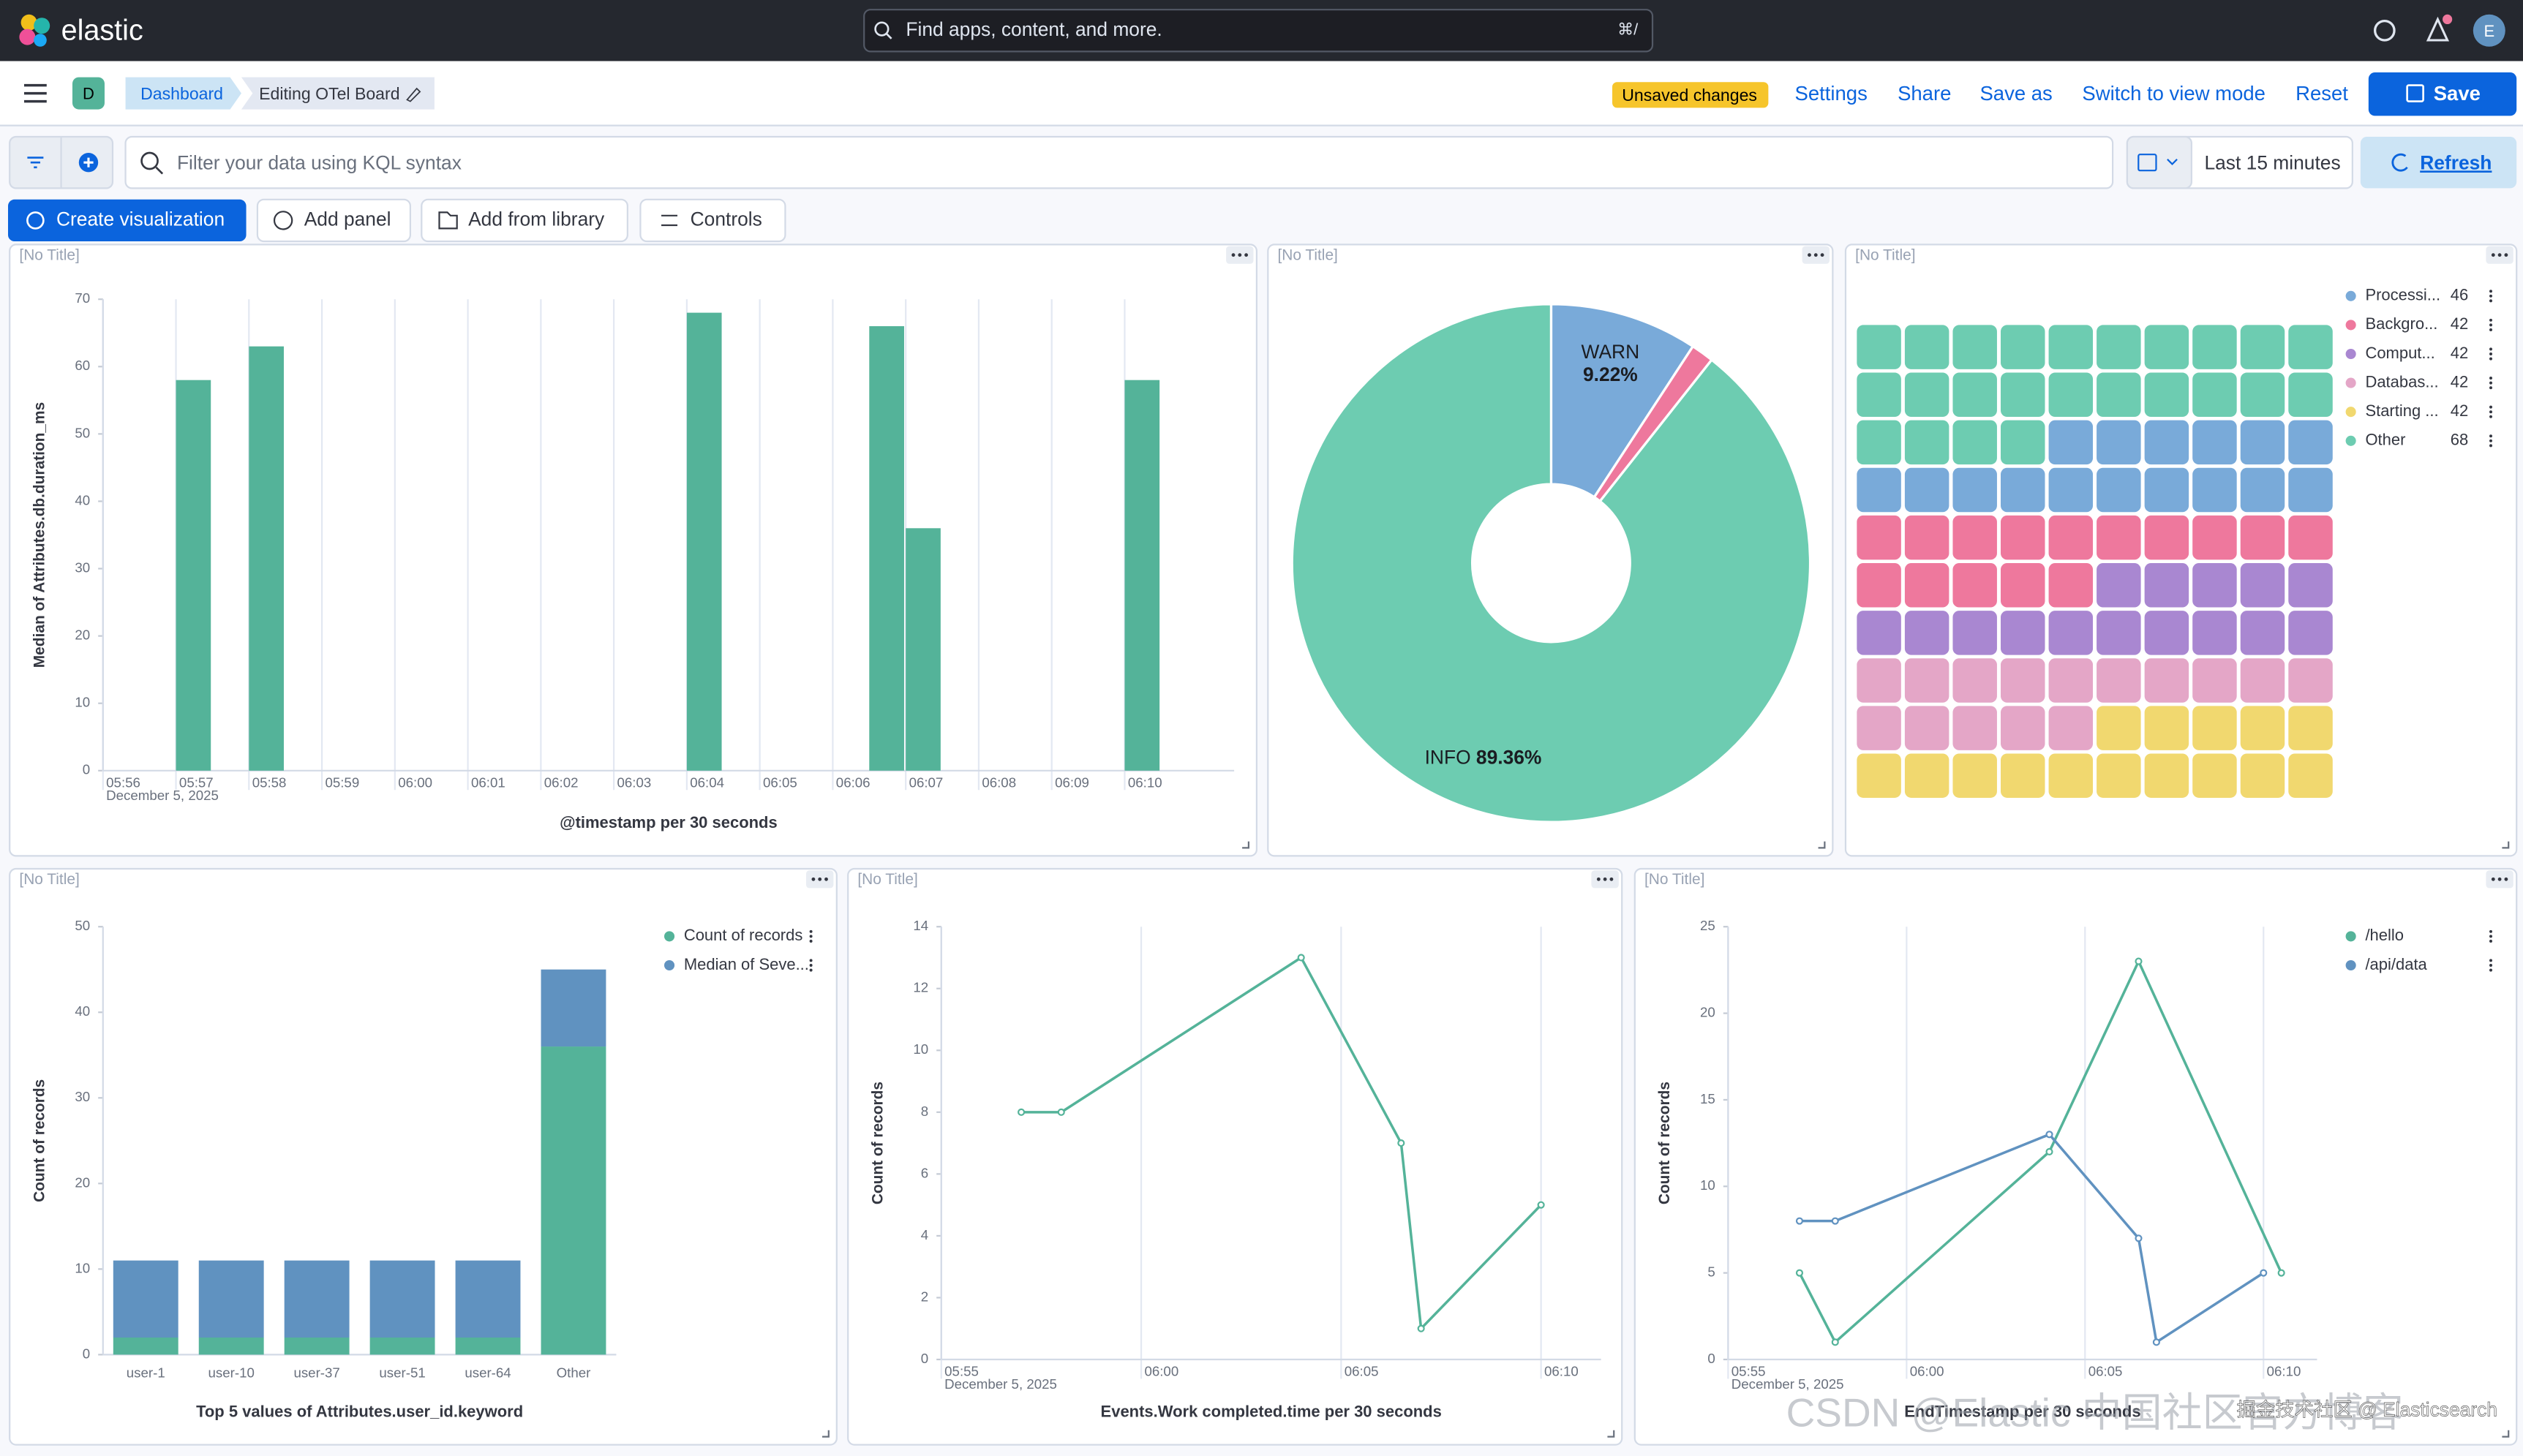  Describe the element at coordinates (1924, 94) in the screenshot. I see `nav-action: Share` at that location.